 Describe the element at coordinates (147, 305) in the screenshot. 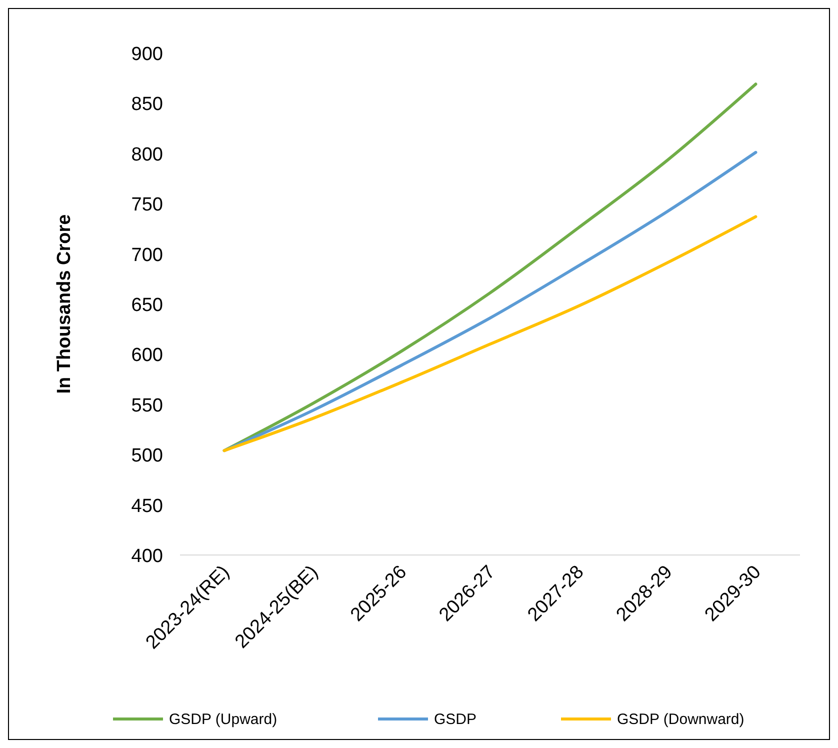

I see `y-tick-label: 650` at that location.